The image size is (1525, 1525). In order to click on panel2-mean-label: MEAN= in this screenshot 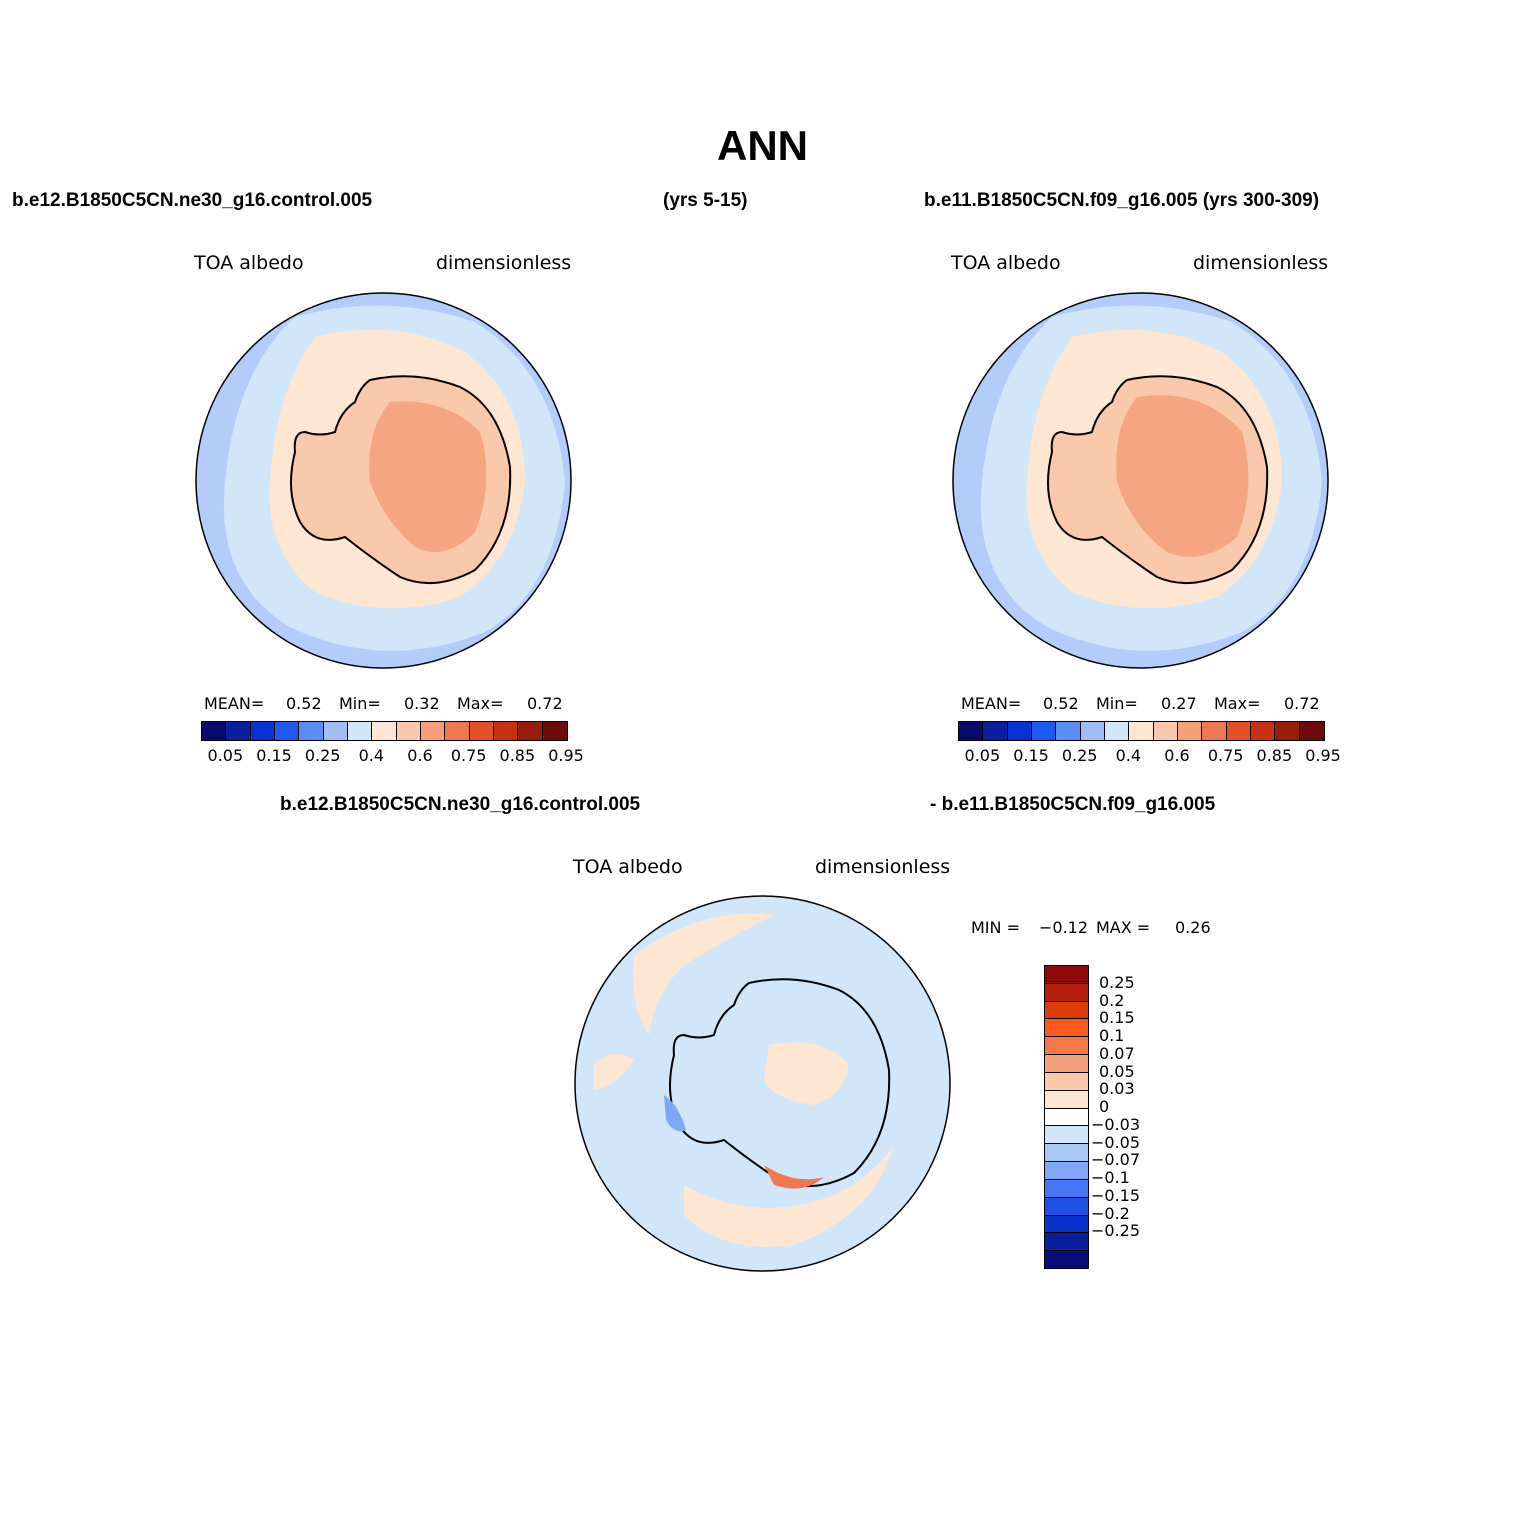, I will do `click(991, 703)`.